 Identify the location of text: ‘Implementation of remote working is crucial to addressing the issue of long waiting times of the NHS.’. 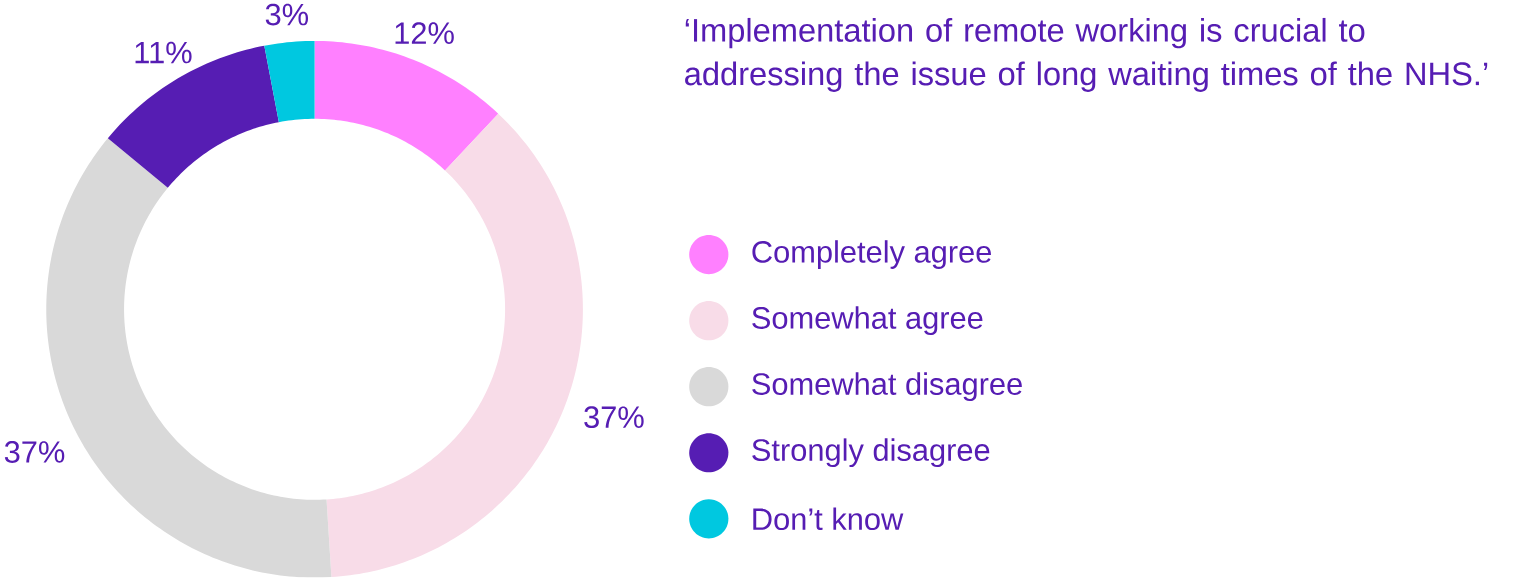
(1086, 55).